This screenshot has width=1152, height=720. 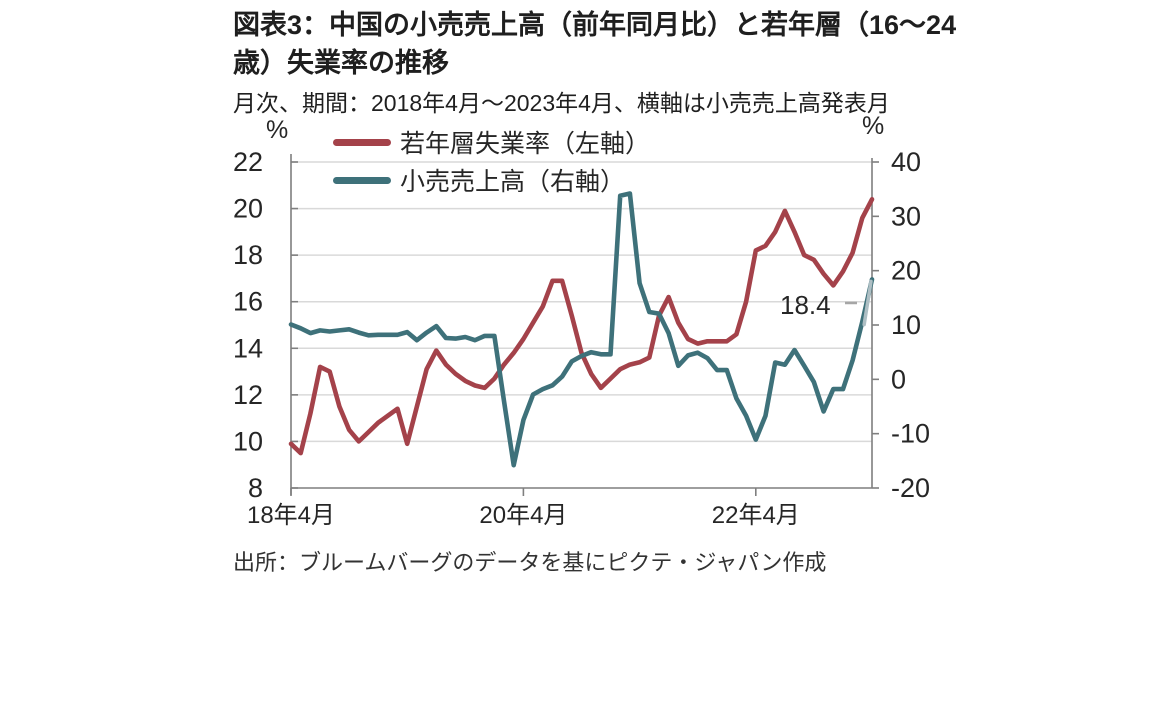 What do you see at coordinates (362, 142) in the screenshot?
I see `unemployment-line-swatch-icon` at bounding box center [362, 142].